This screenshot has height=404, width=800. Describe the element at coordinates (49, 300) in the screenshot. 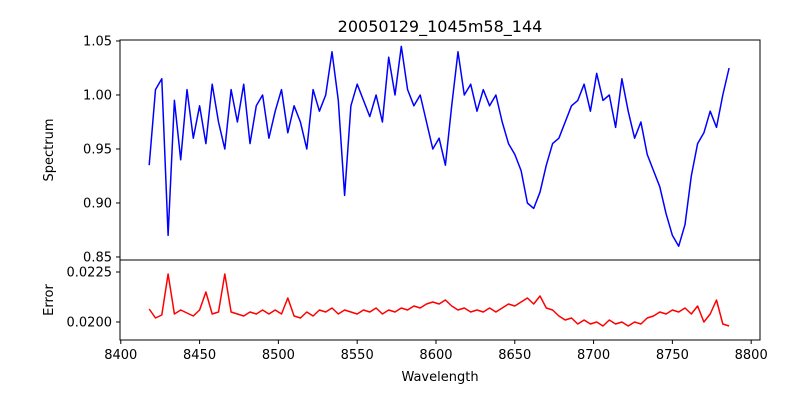

I see `error-y-axis-label: Error` at that location.